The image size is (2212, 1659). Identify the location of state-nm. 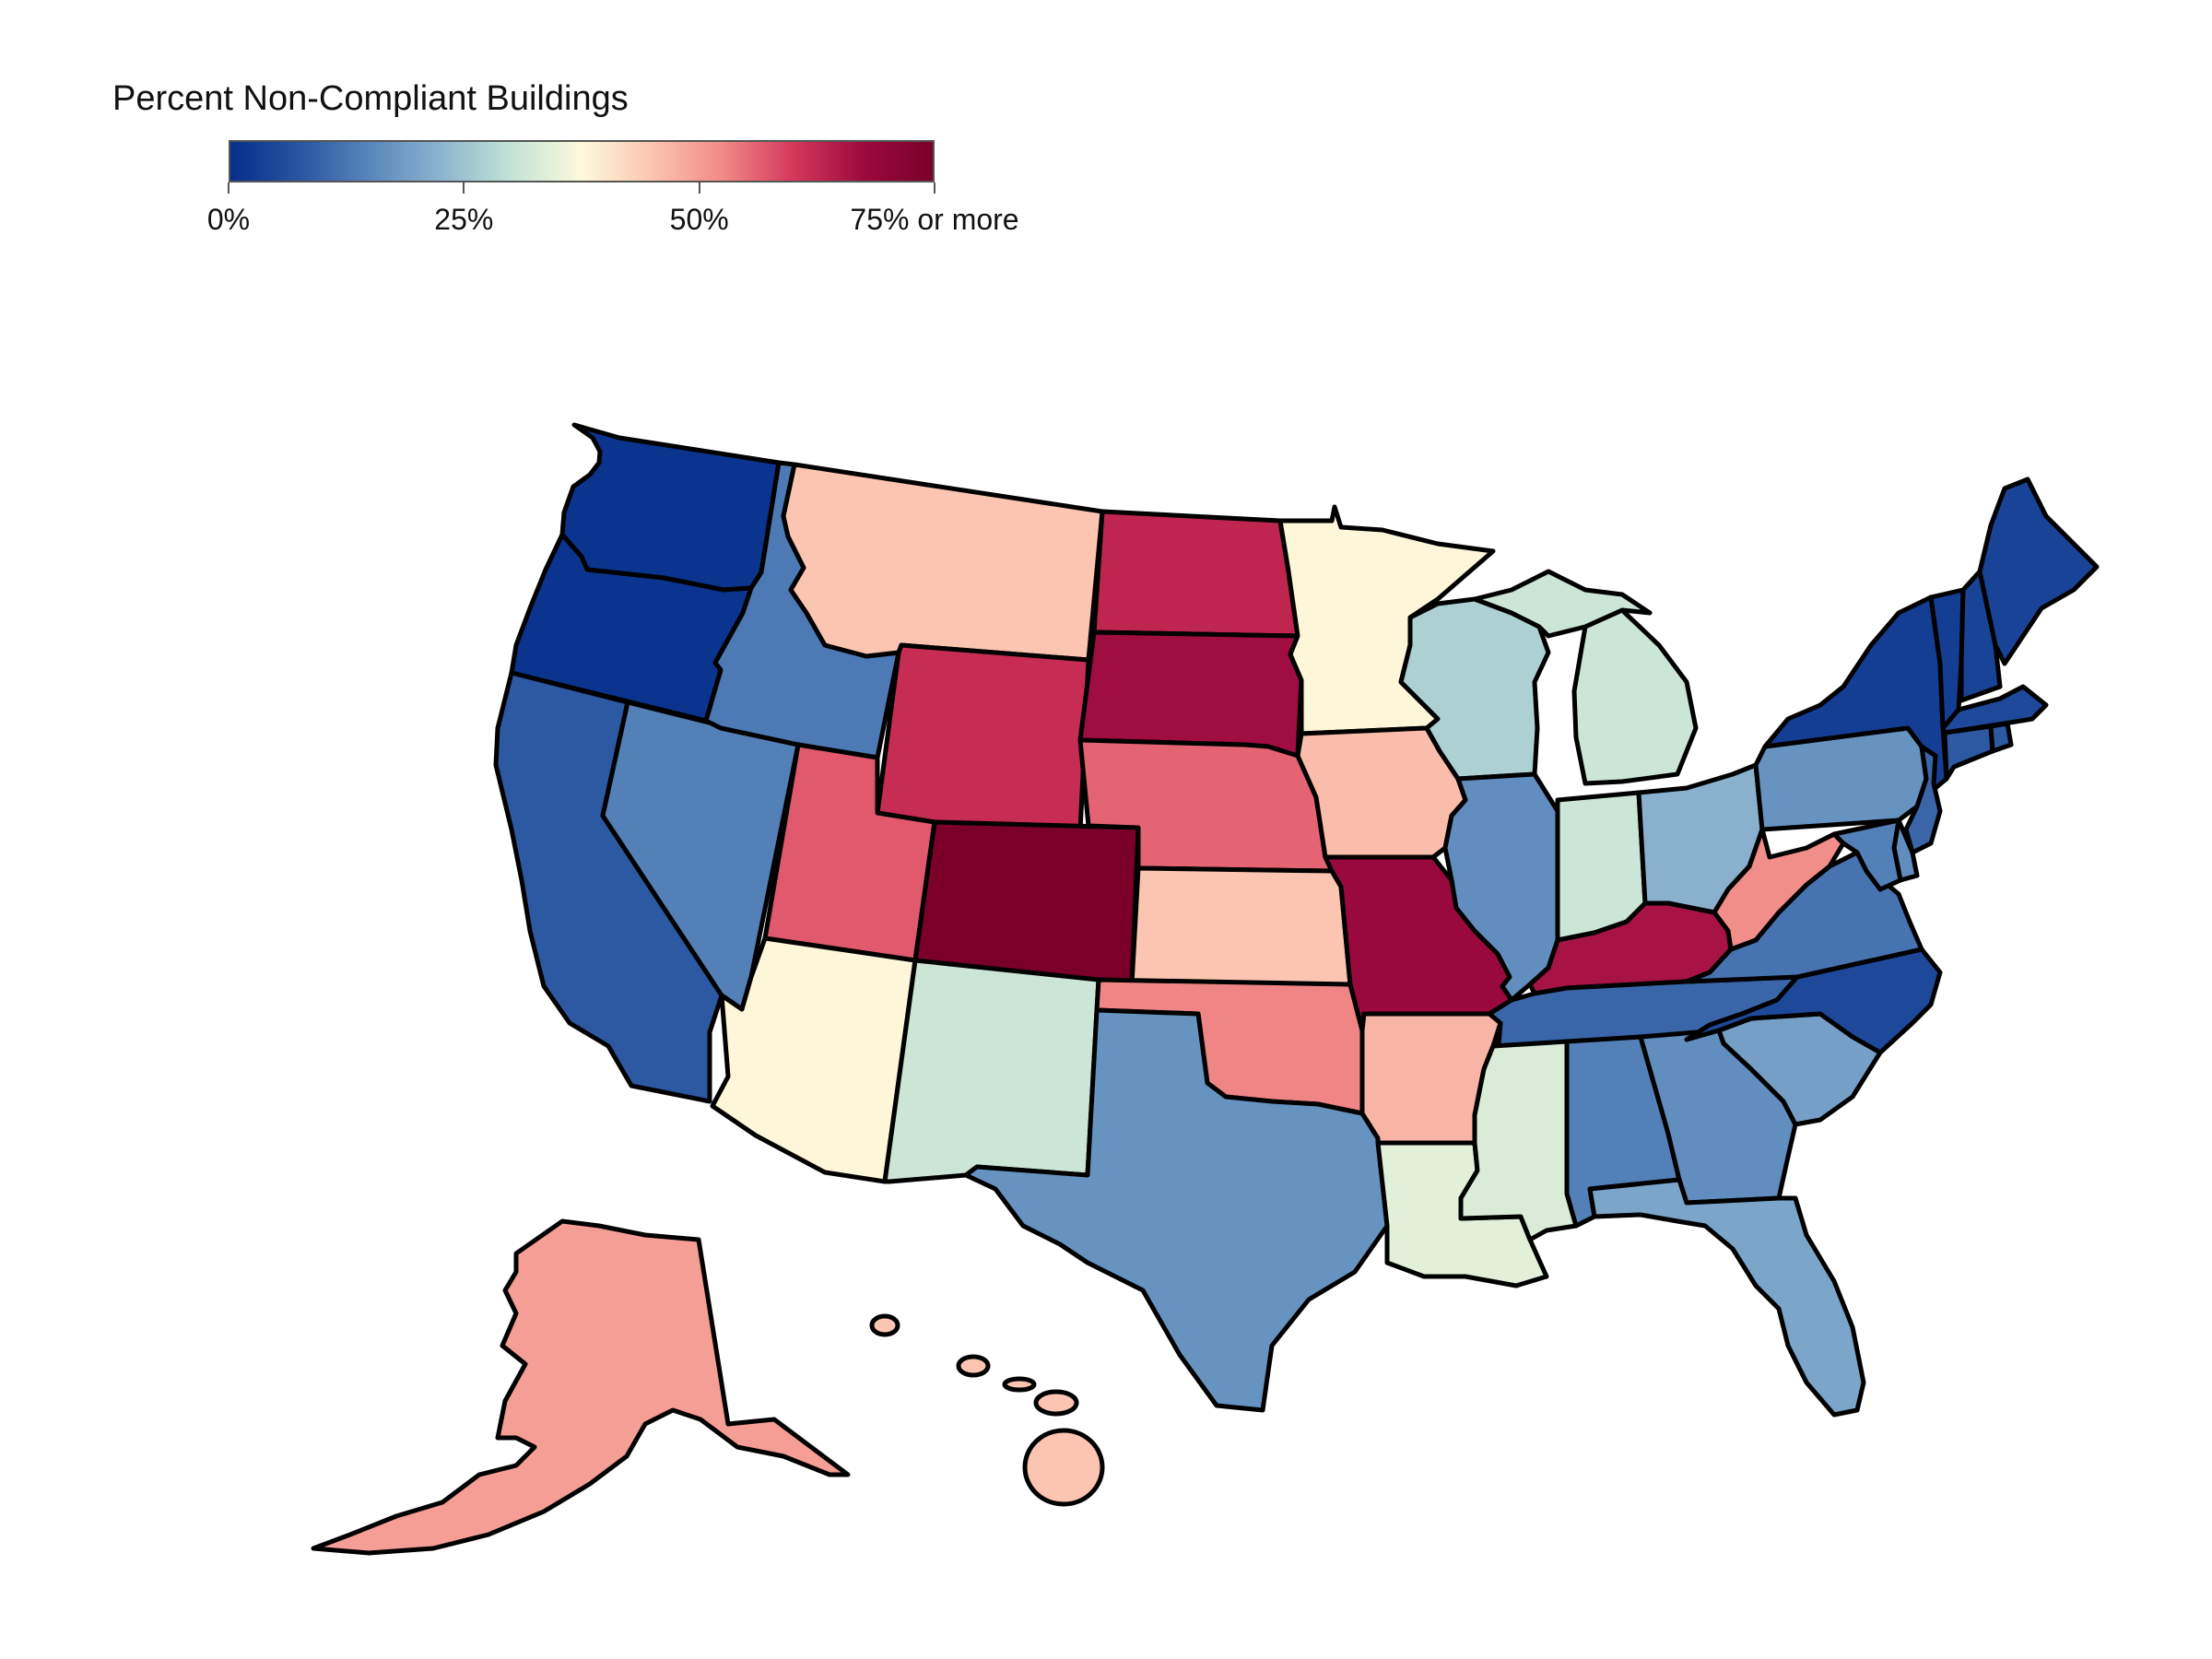
(991, 1071).